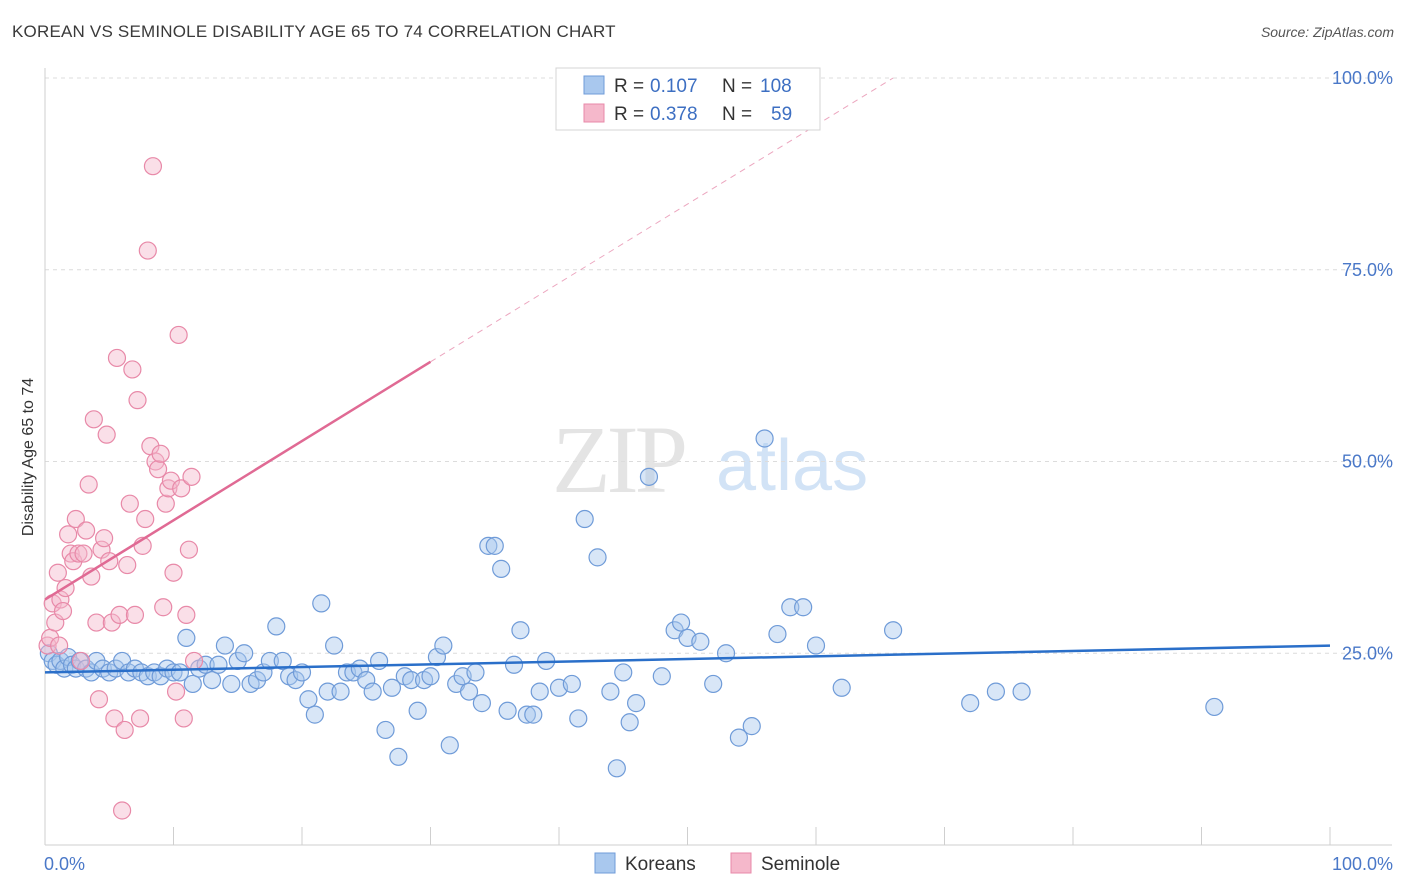 Image resolution: width=1406 pixels, height=892 pixels. I want to click on legend-seminole-n-label: N =, so click(737, 114).